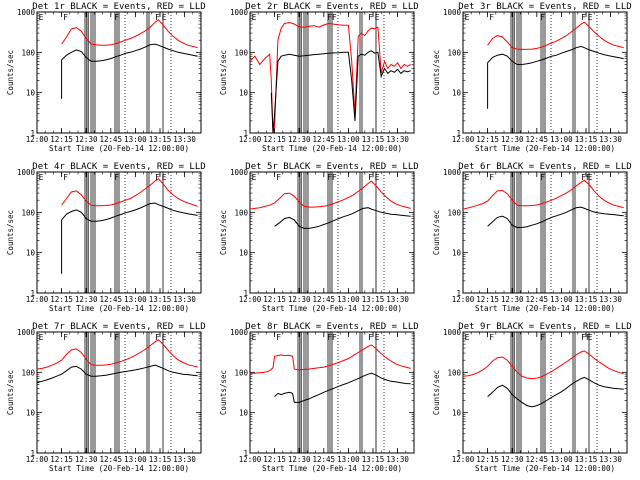 This screenshot has height=480, width=640. Describe the element at coordinates (544, 327) in the screenshot. I see `chart-title: Det 9r BLACK = Events, RED = LLD` at that location.